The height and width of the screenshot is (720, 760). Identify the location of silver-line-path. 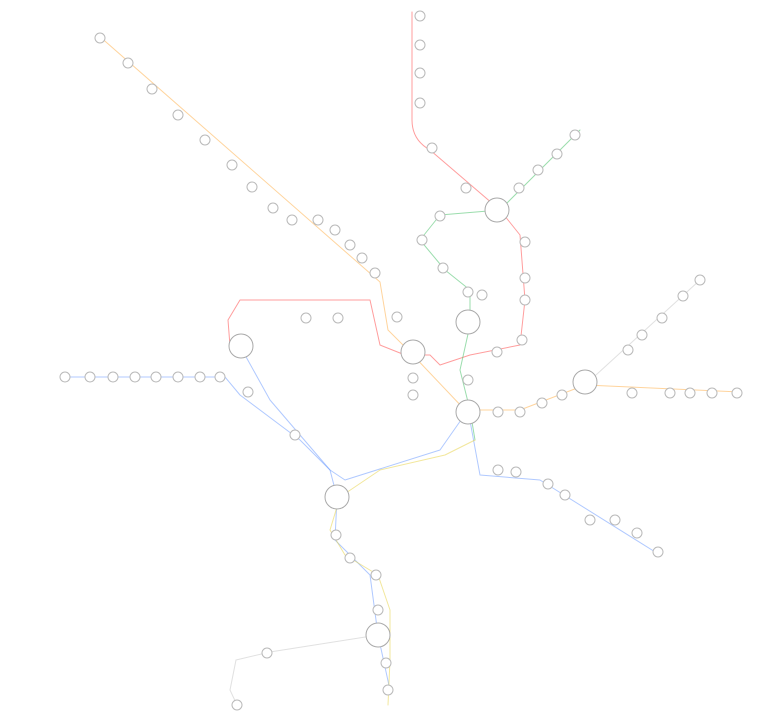
(304, 670).